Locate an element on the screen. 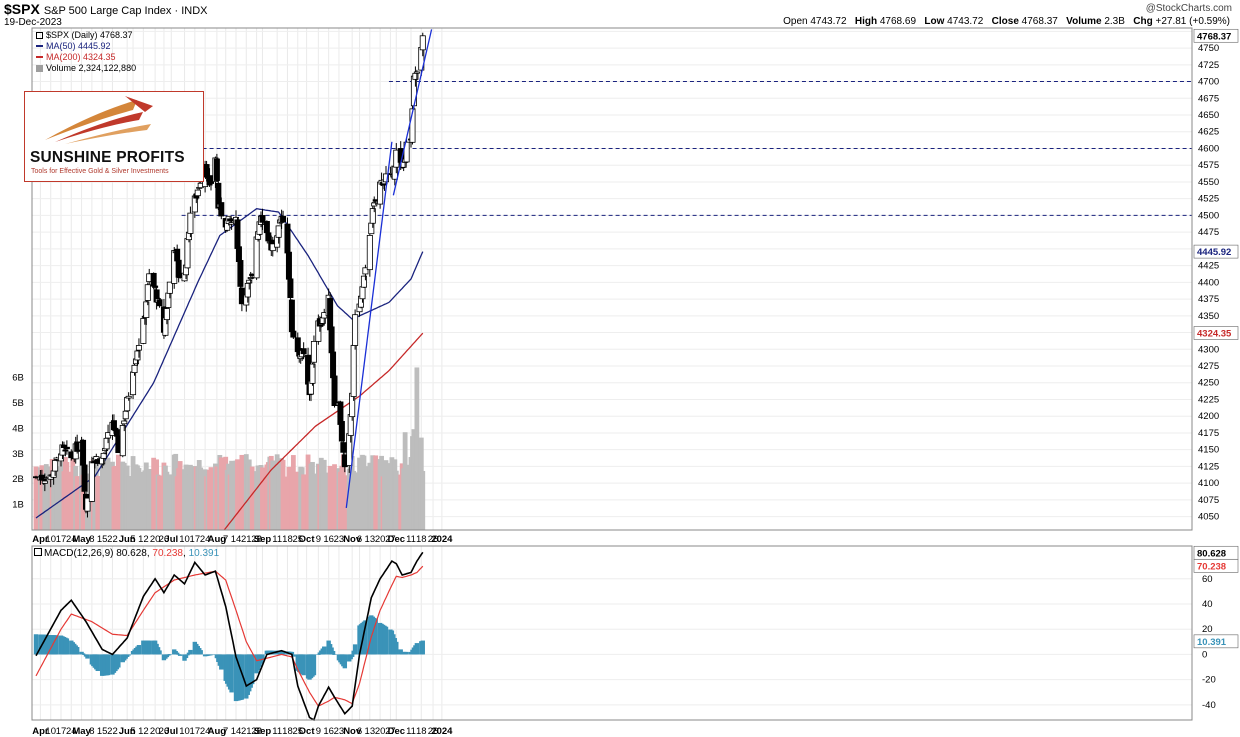 The width and height of the screenshot is (1240, 737). exchange: INDX is located at coordinates (194, 11).